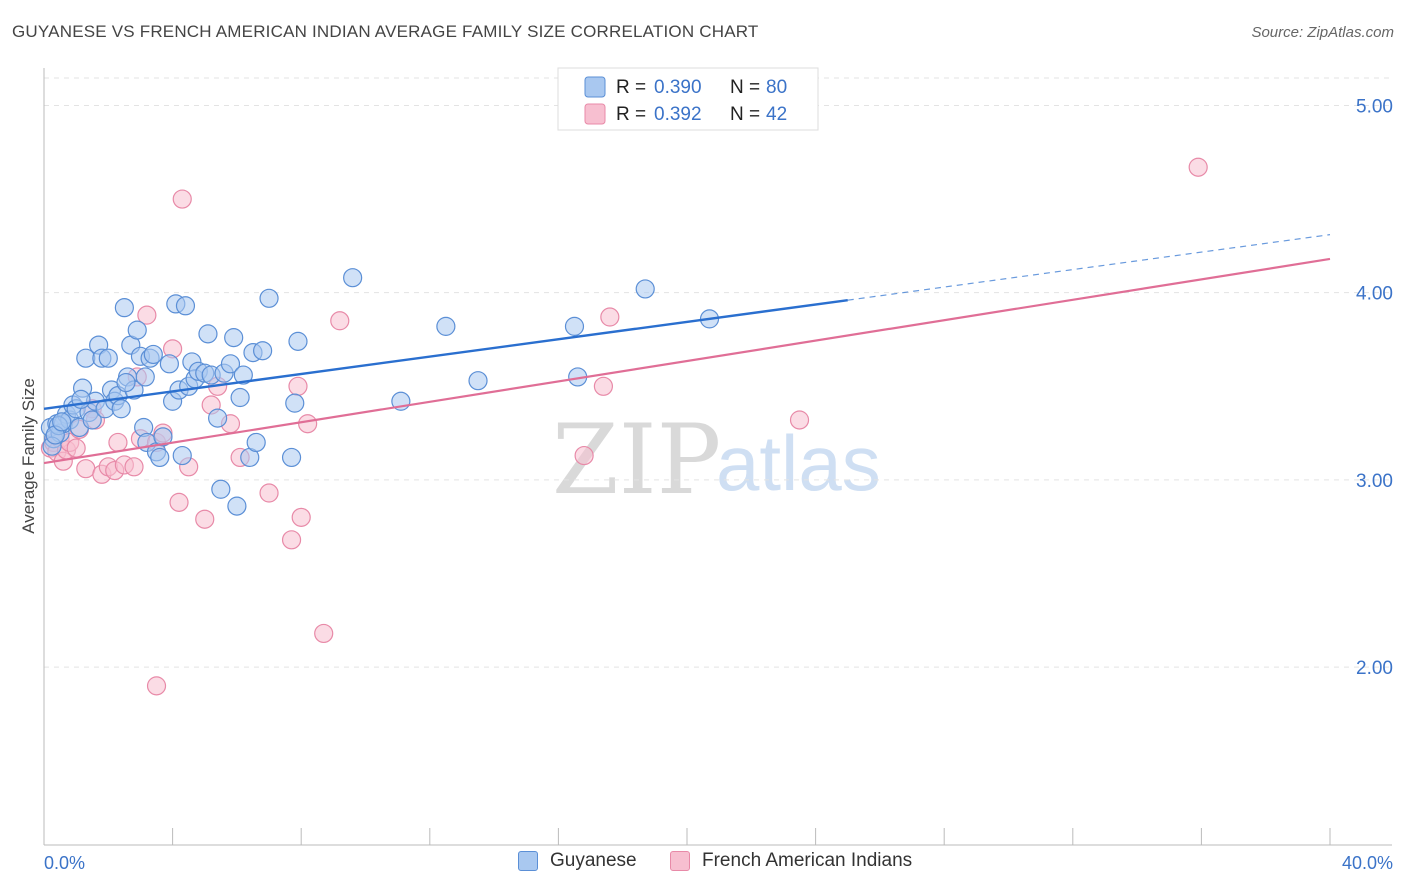  Describe the element at coordinates (28, 456) in the screenshot. I see `y-axis-label: Average Family Size` at that location.